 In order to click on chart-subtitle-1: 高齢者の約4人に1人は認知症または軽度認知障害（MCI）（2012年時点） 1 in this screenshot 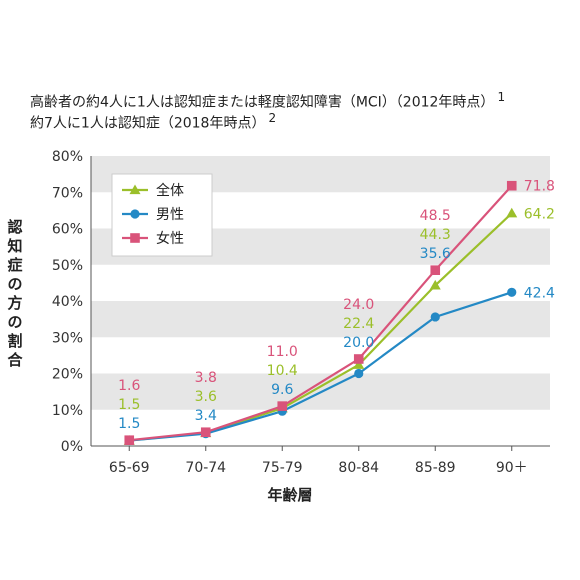, I will do `click(267, 101)`.